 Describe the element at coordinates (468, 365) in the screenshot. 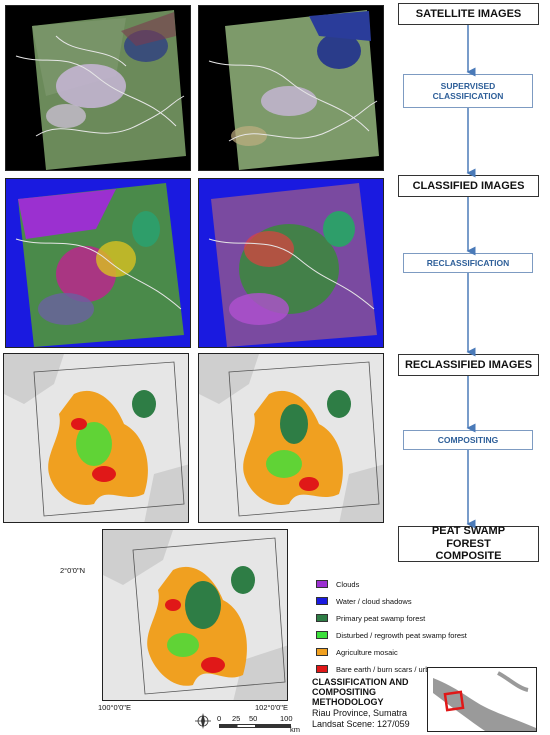

I see `reclassified-images-box: RECLASSIFIED IMAGES` at that location.